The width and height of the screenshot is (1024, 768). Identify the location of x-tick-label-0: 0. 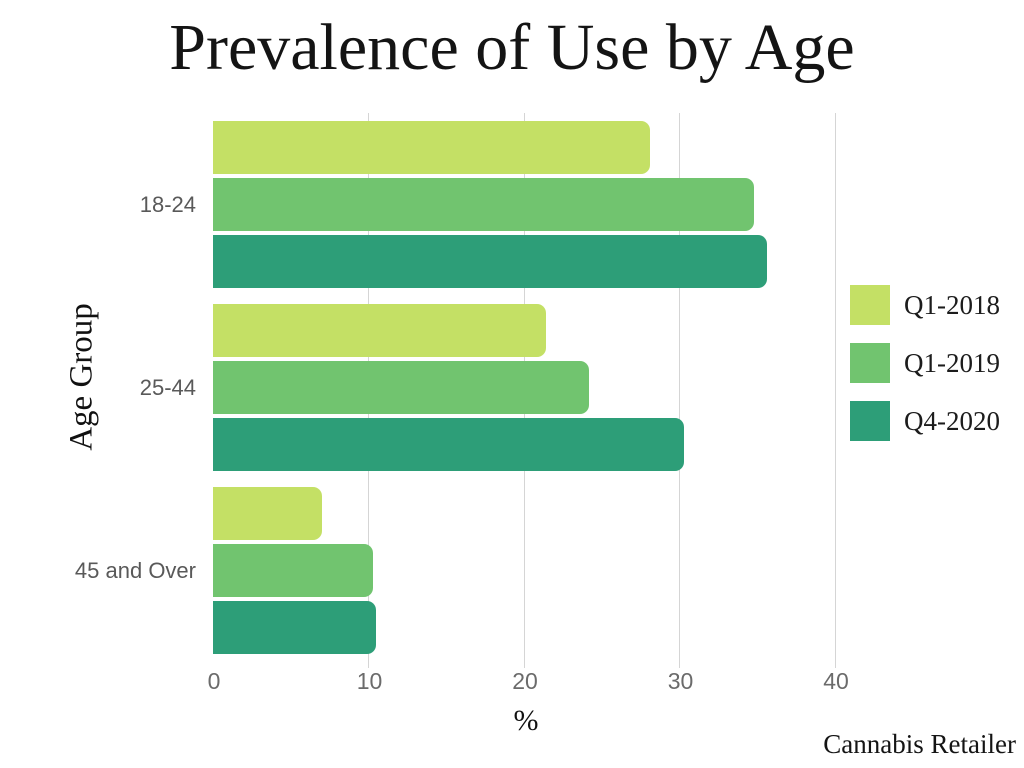
(214, 681).